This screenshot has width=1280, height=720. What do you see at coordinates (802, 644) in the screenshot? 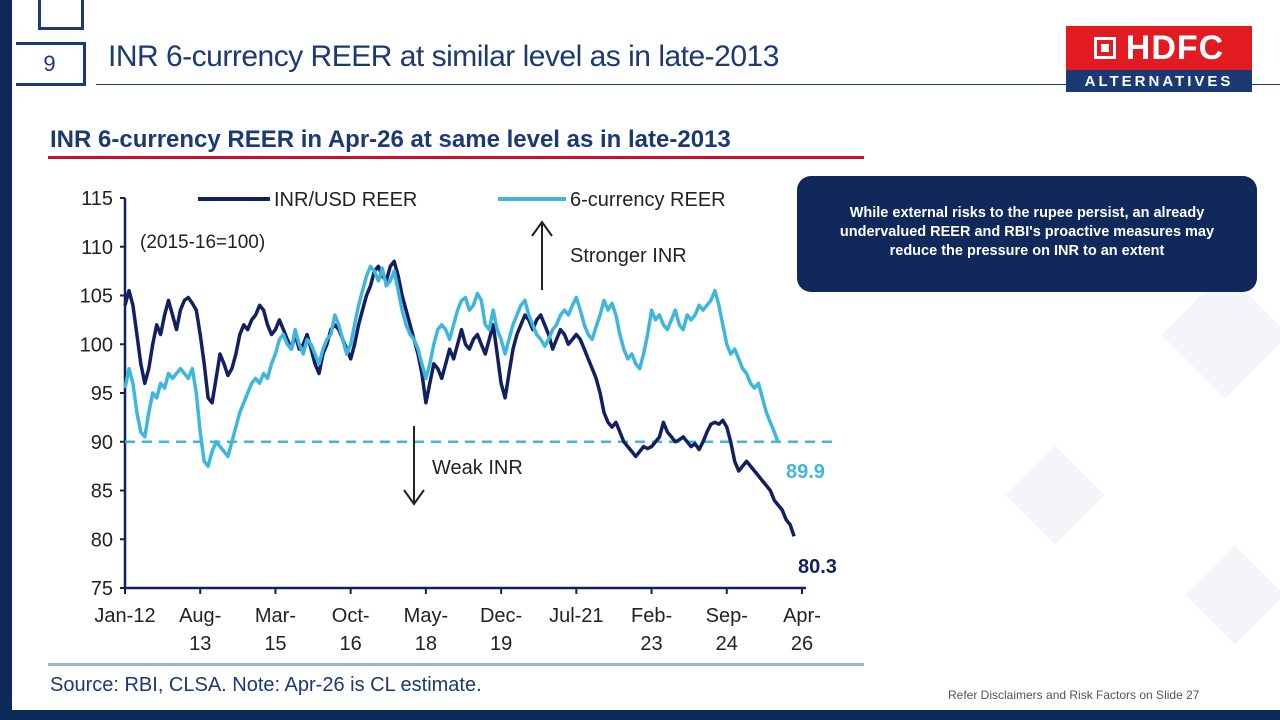
I see `x-tick-label-line2: 26` at bounding box center [802, 644].